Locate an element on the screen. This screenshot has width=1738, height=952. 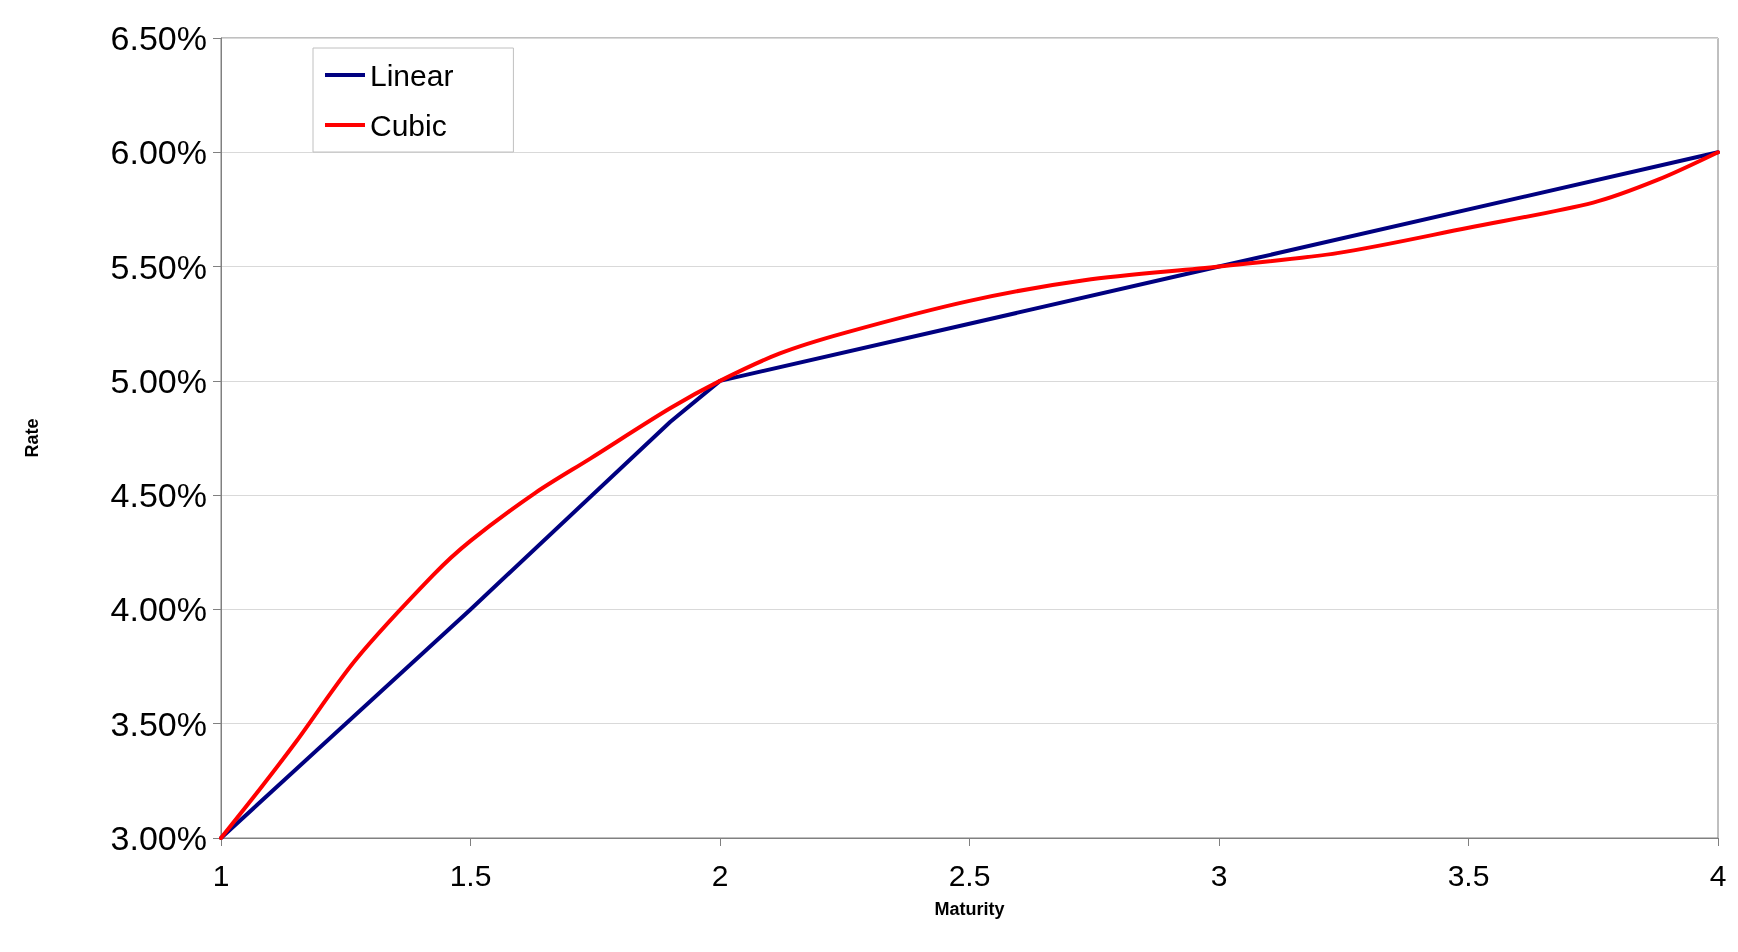
x-tick-label: 1 is located at coordinates (221, 875).